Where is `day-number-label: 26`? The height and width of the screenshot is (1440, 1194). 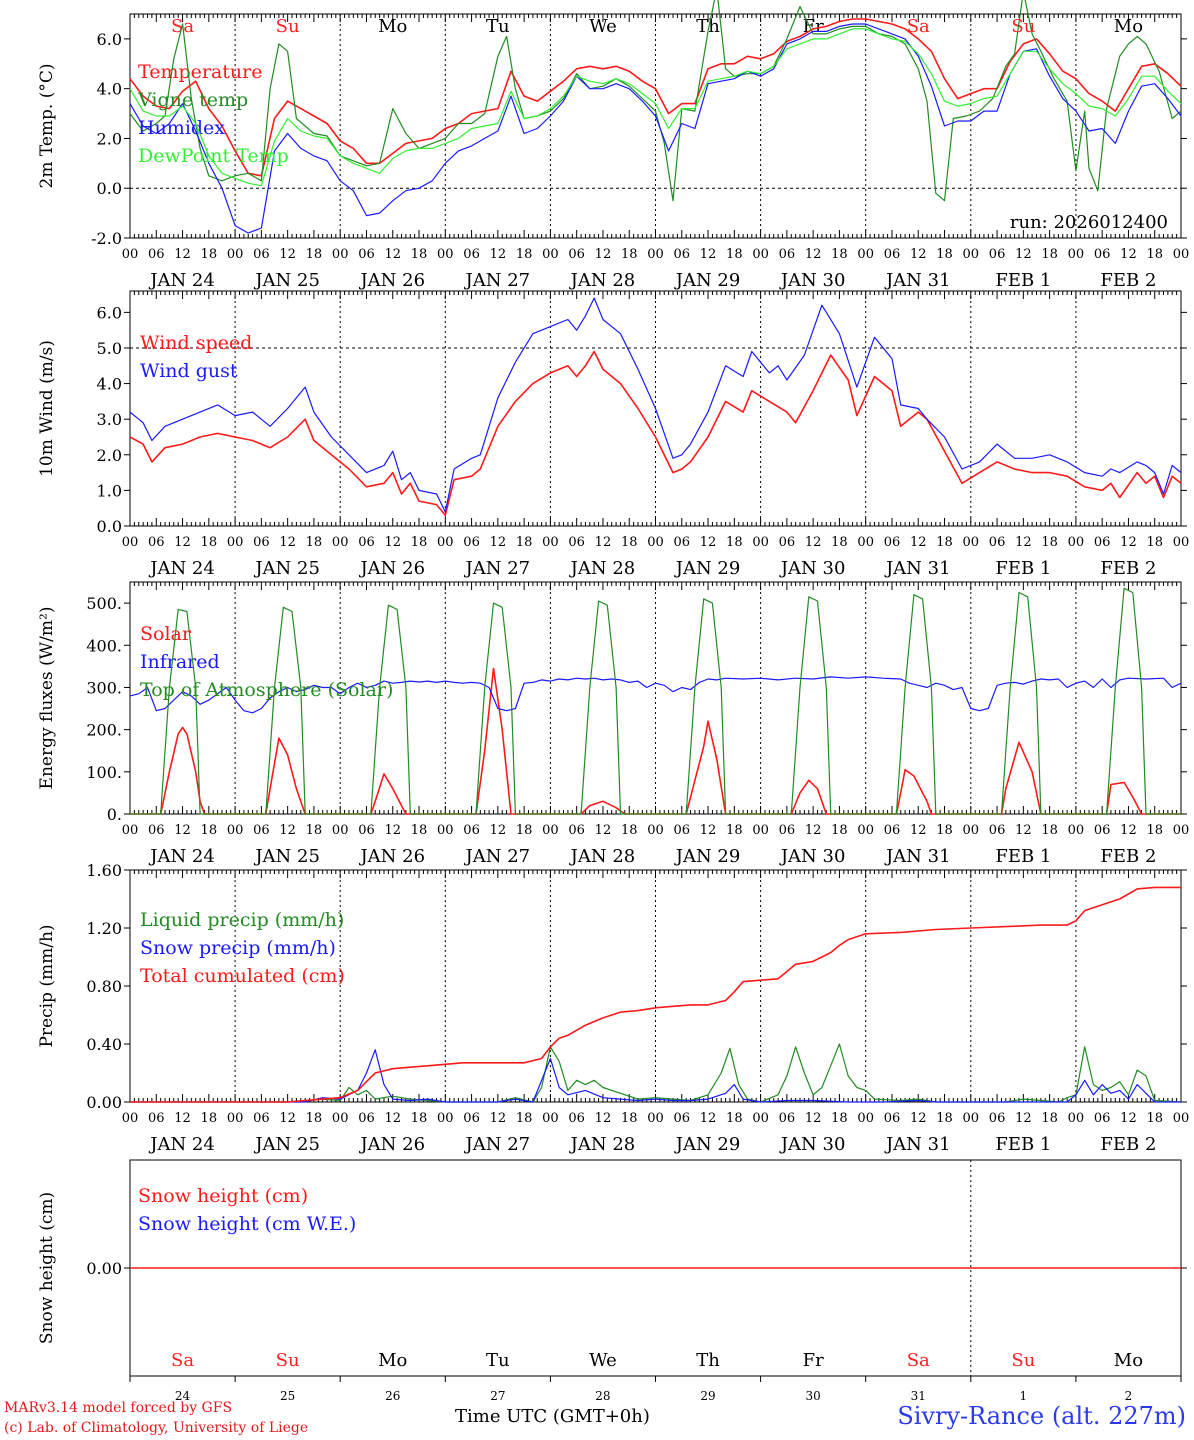
day-number-label: 26 is located at coordinates (392, 1396).